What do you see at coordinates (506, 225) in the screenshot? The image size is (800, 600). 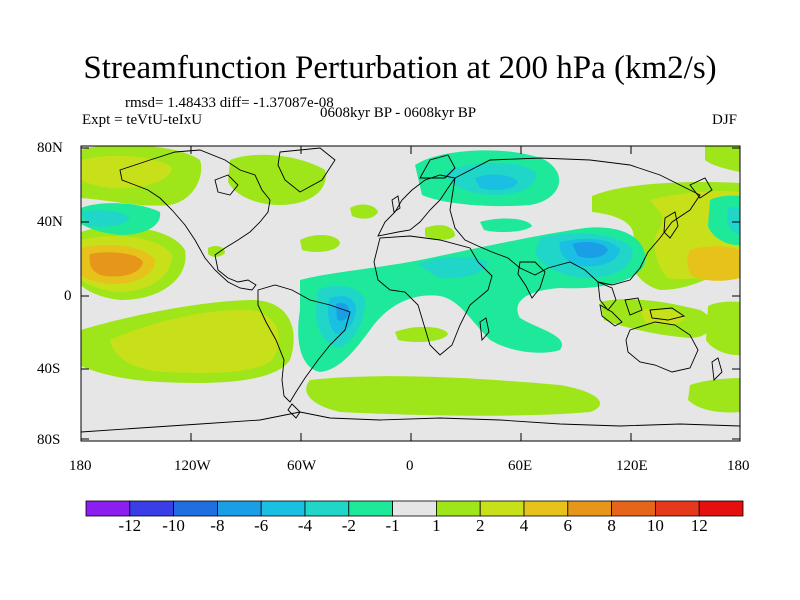 I see `contour-neg-casia` at bounding box center [506, 225].